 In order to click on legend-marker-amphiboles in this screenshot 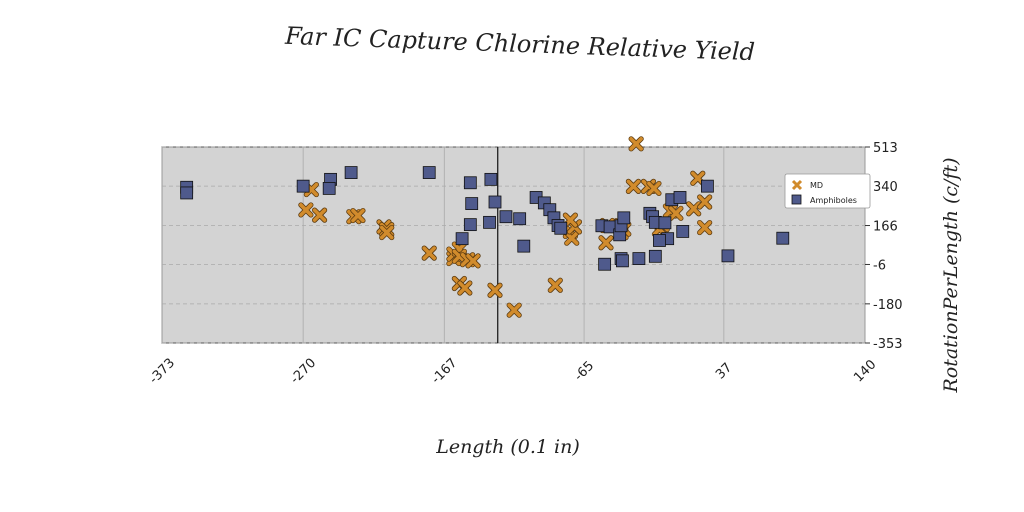, I will do `click(796, 199)`.